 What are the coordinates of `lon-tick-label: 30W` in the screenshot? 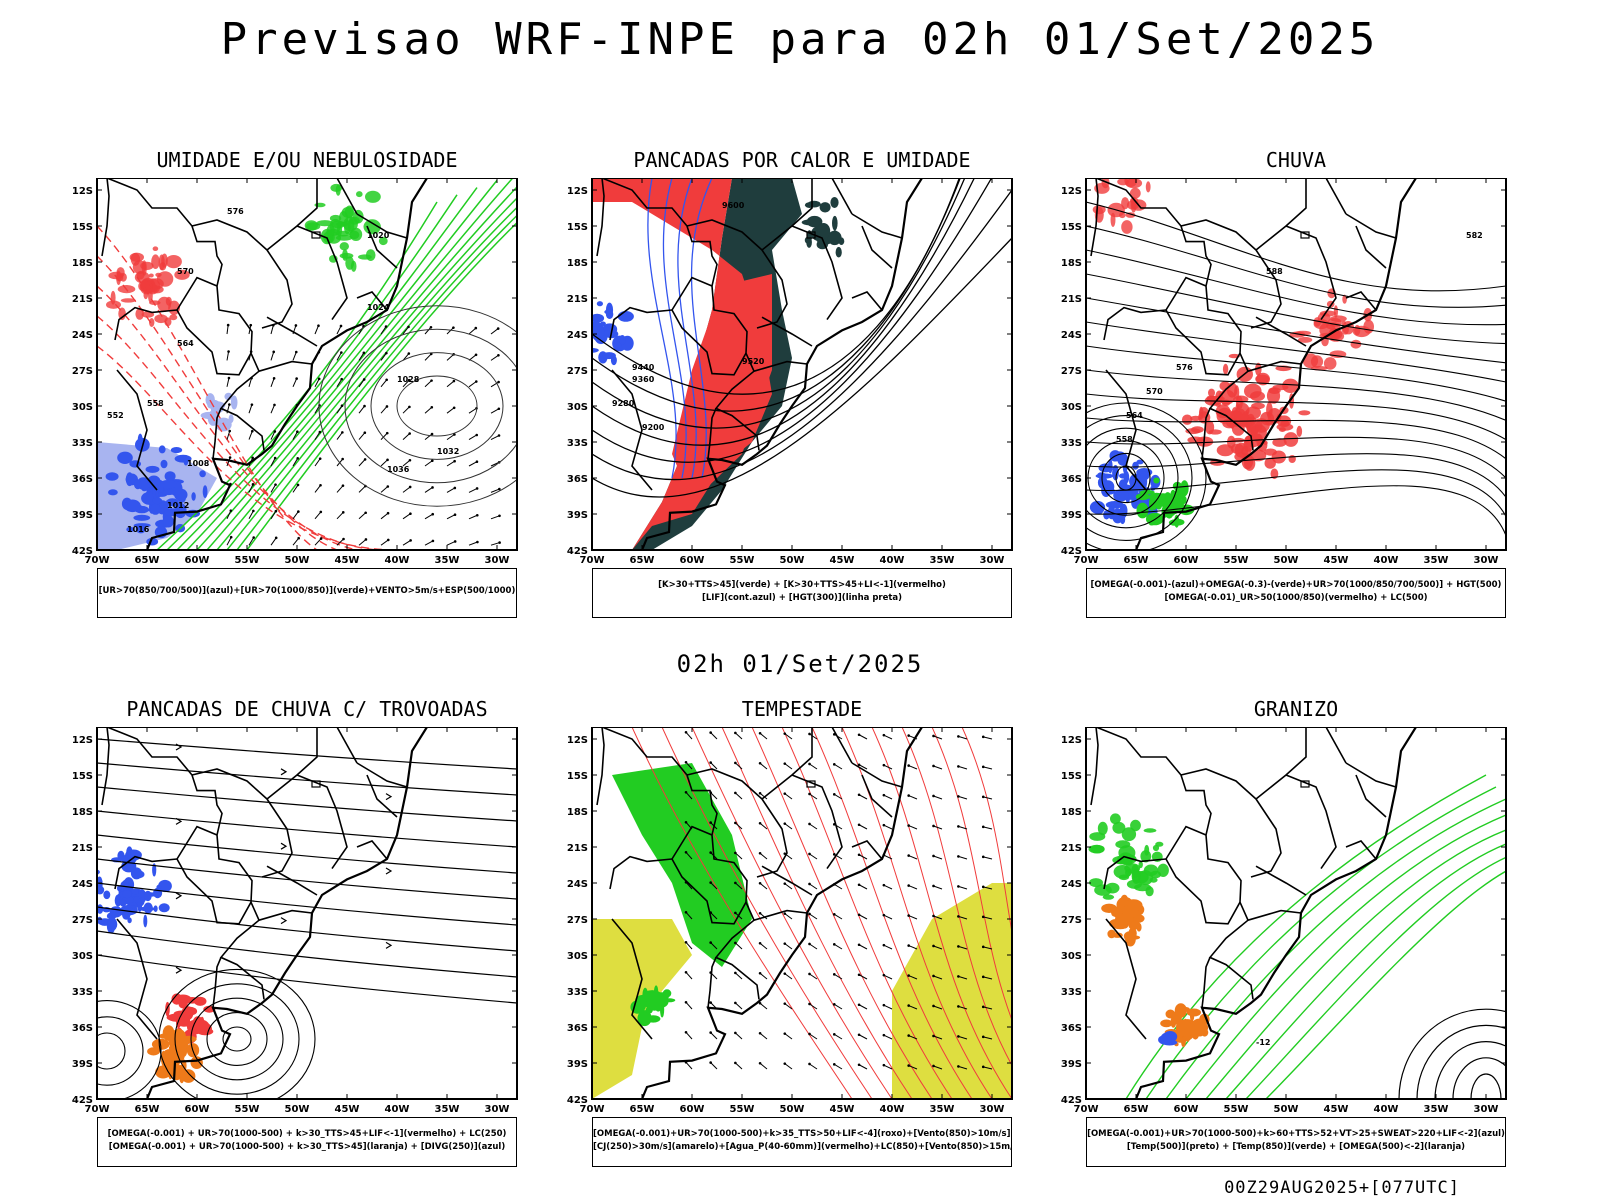 It's located at (497, 560).